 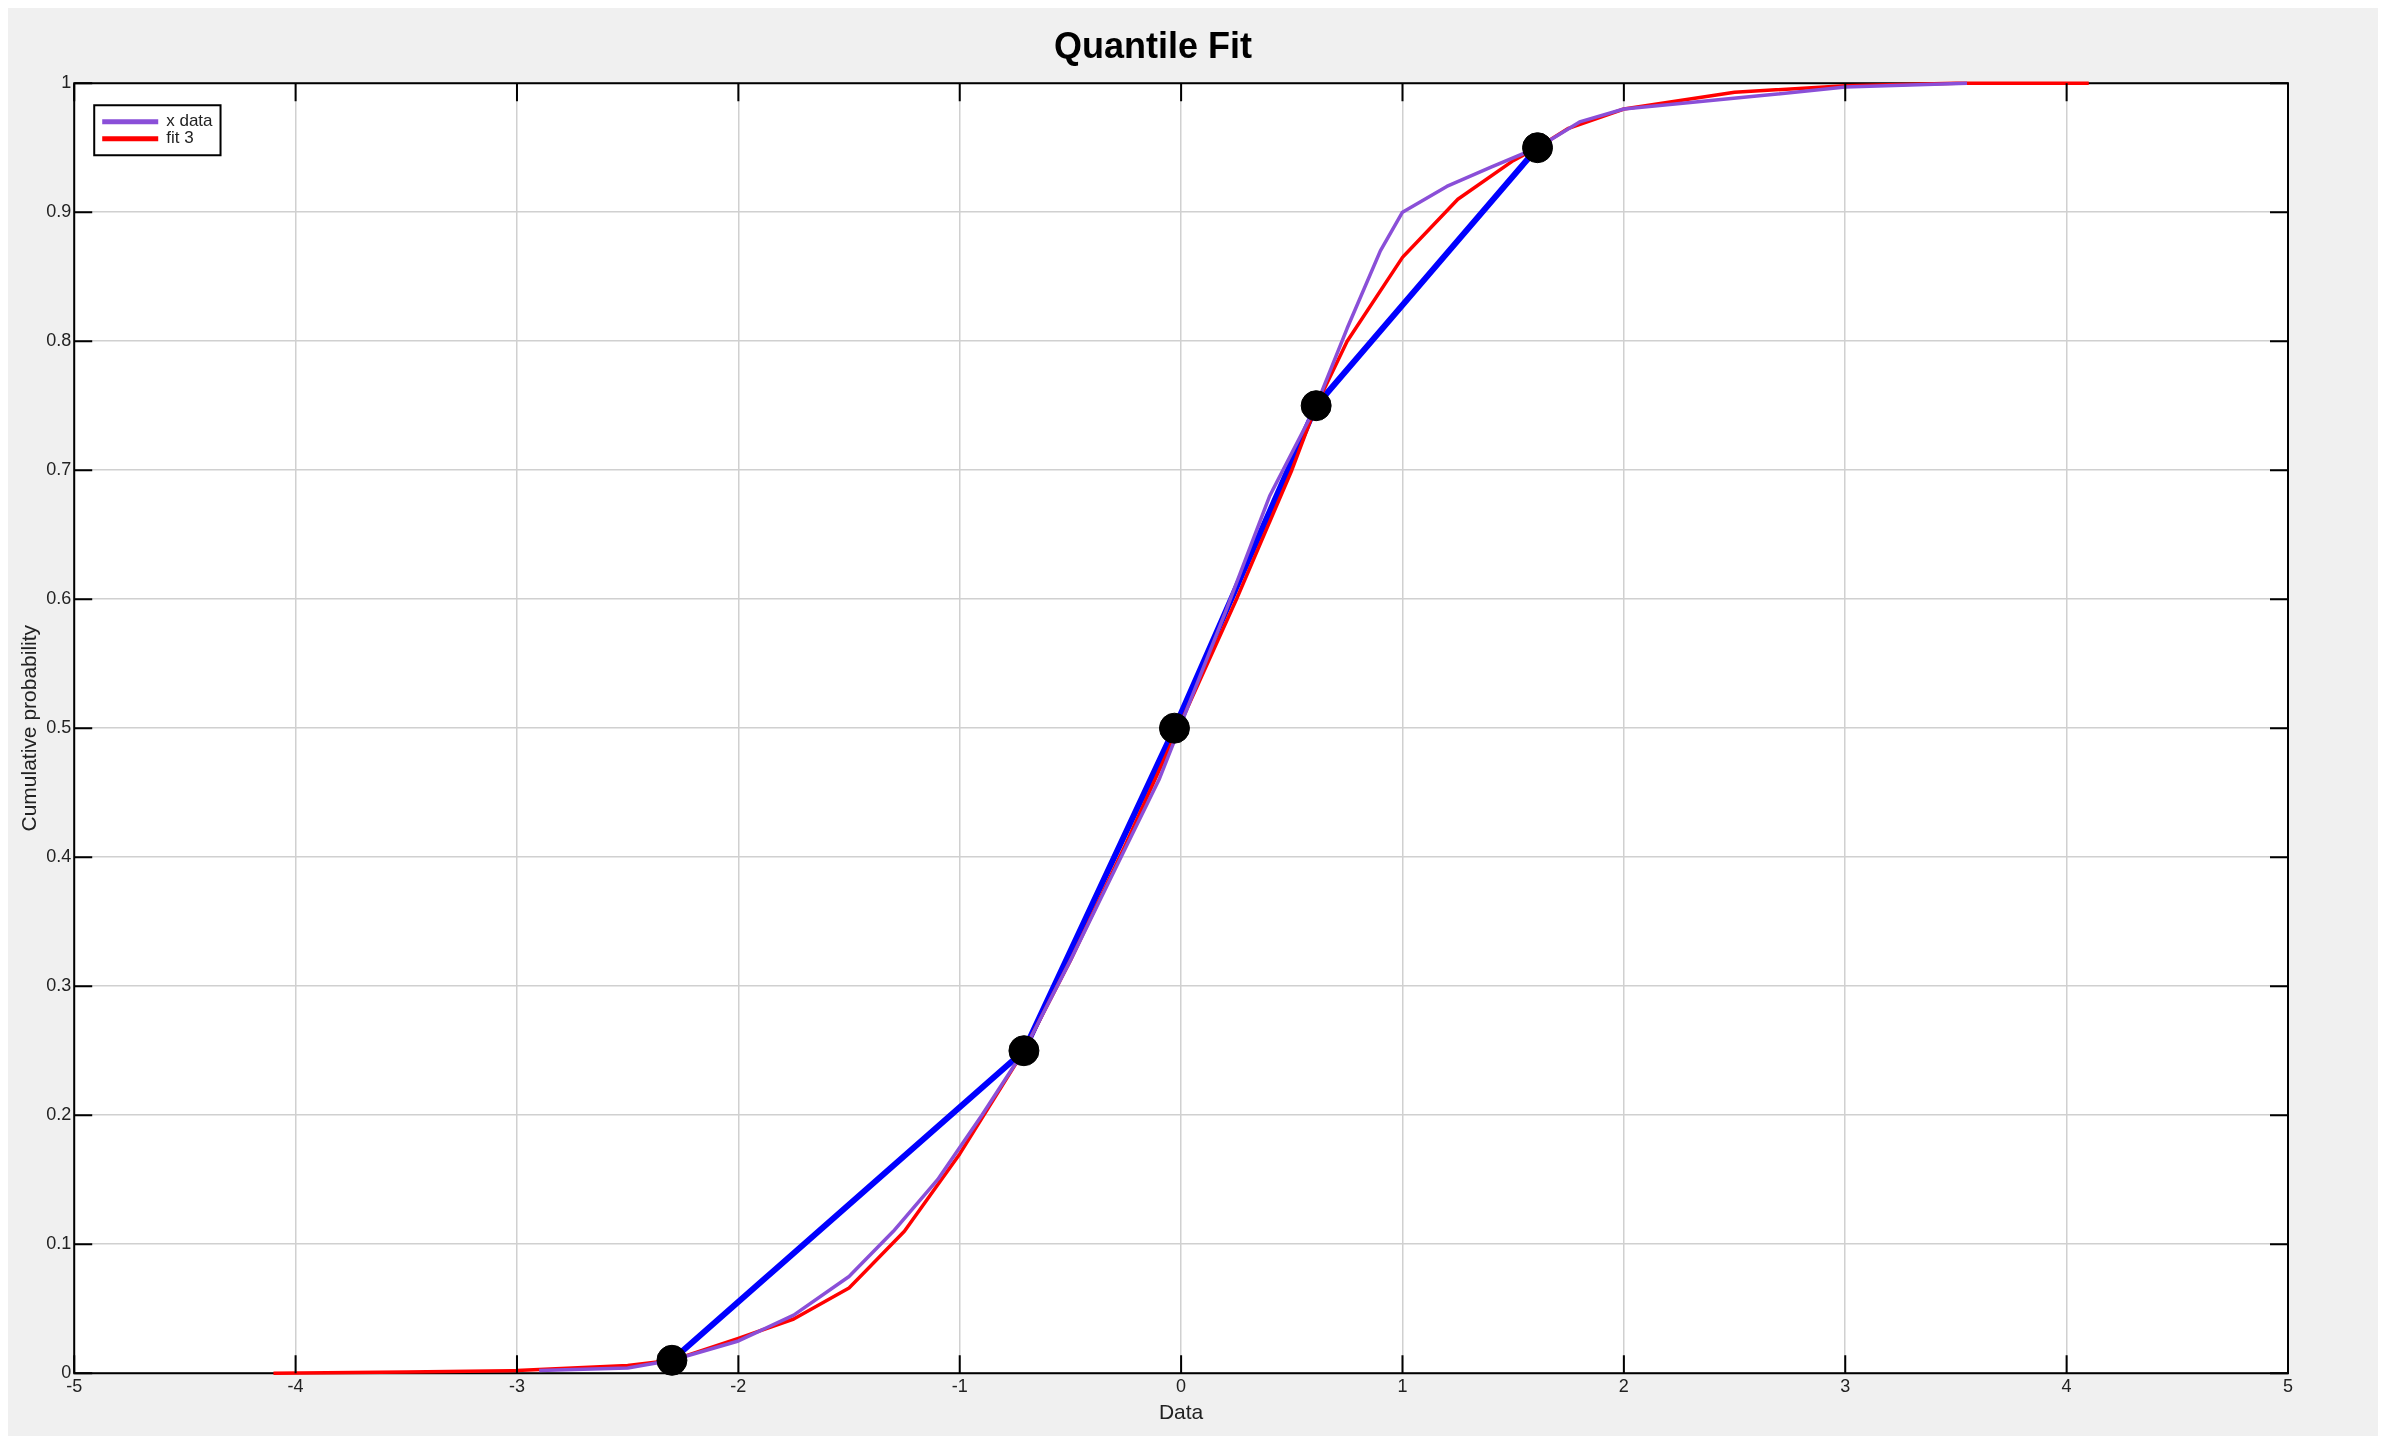 What do you see at coordinates (59, 598) in the screenshot?
I see `y-tick-label: 0.6` at bounding box center [59, 598].